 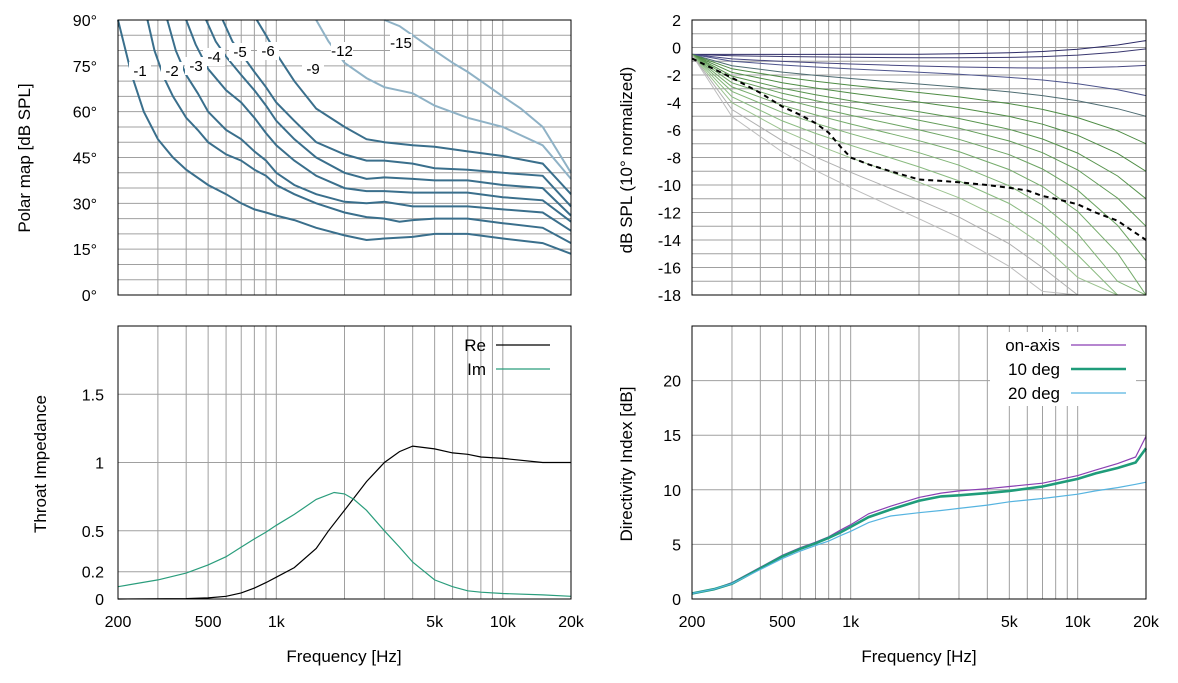 I want to click on y-tick-label: -14, so click(x=669, y=241).